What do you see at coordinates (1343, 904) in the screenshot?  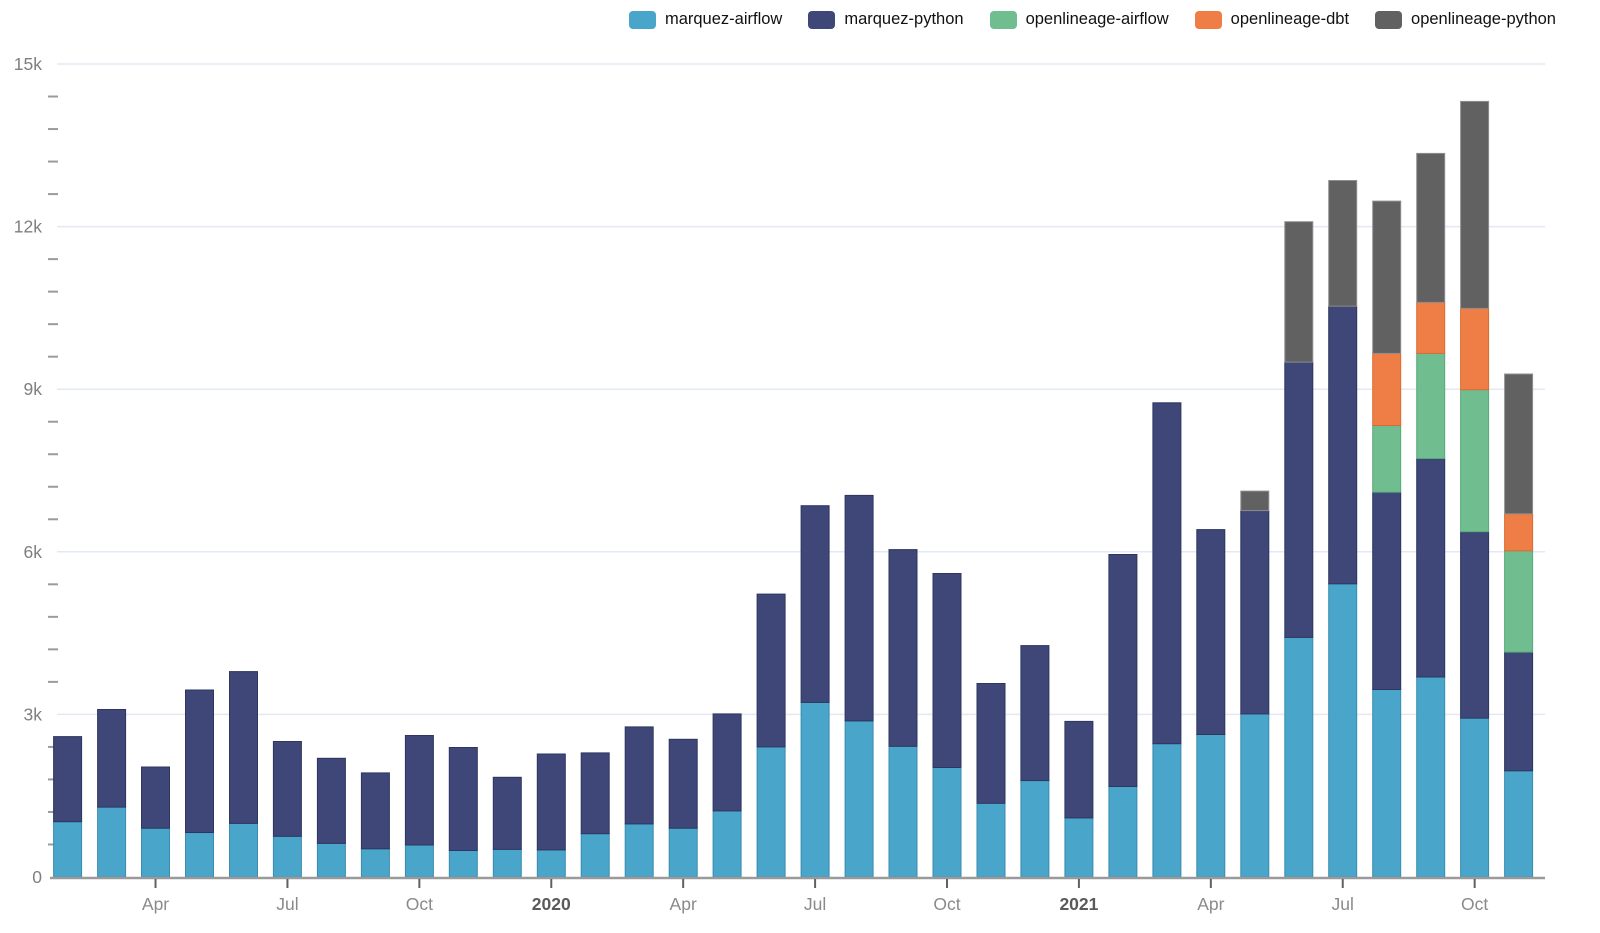 I see `x-axis-tick-label: Jul` at bounding box center [1343, 904].